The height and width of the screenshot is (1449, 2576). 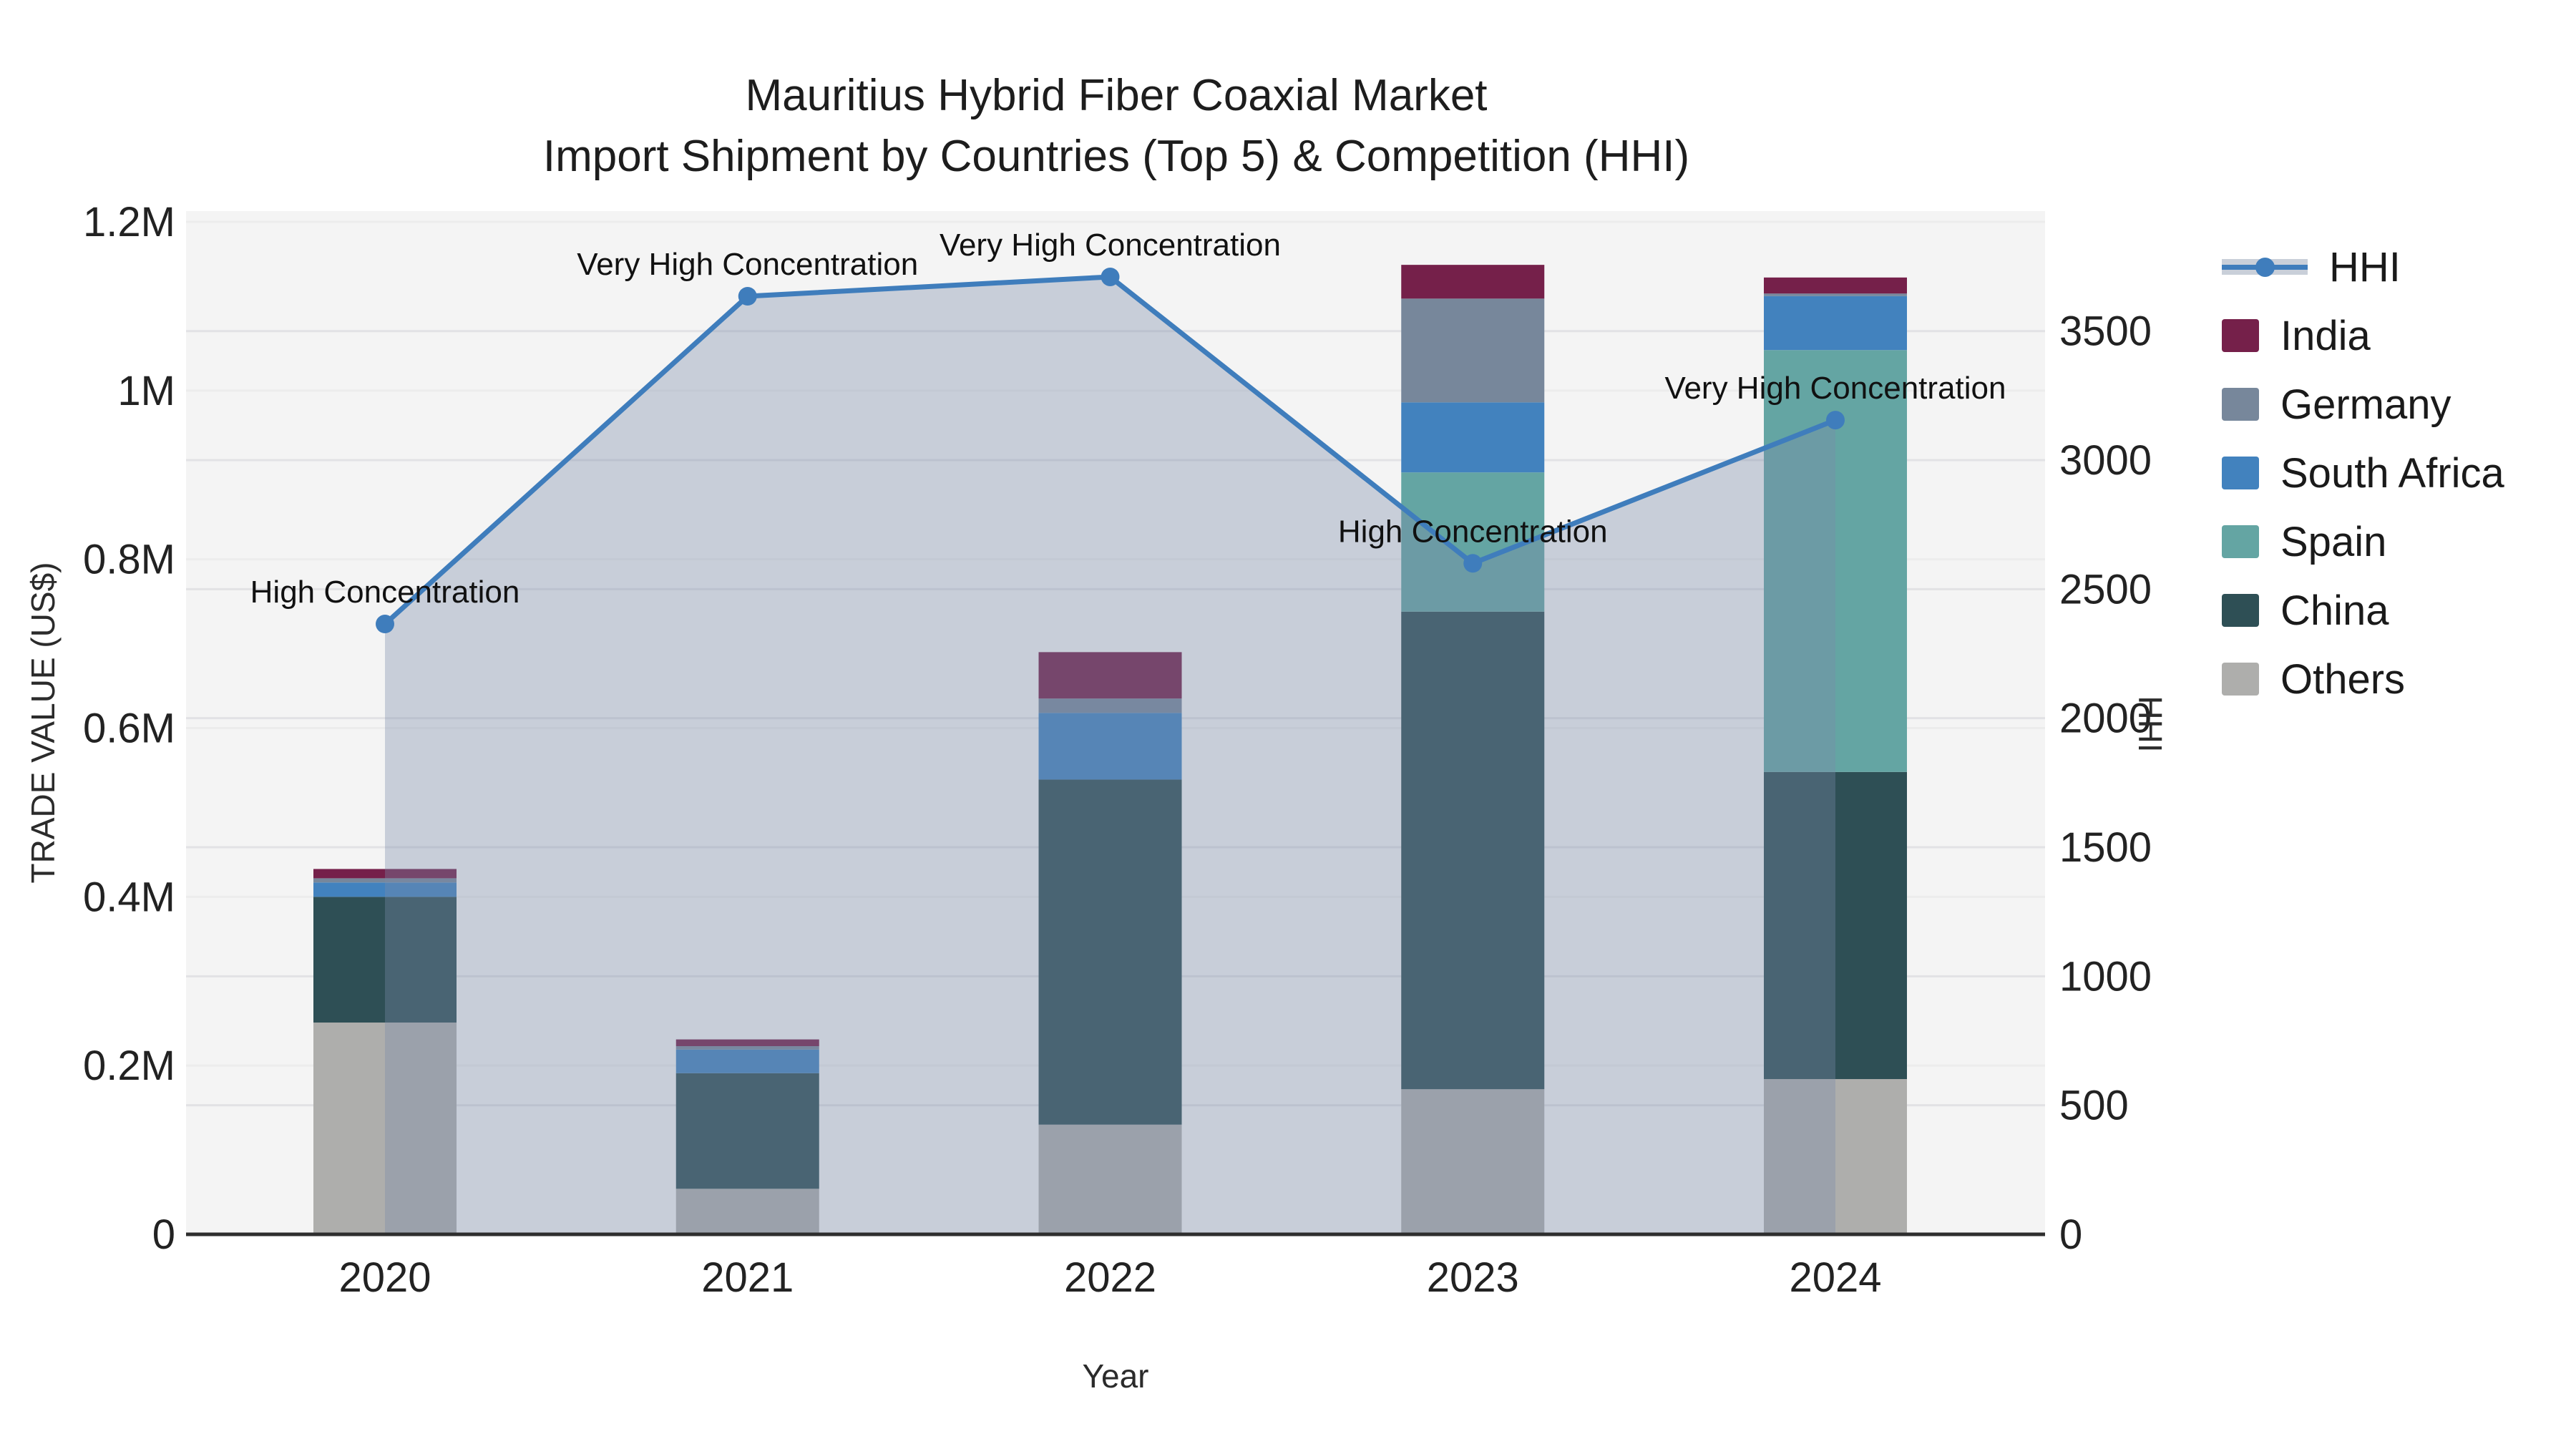 I want to click on legend-item-hhi: HHI, so click(x=2363, y=267).